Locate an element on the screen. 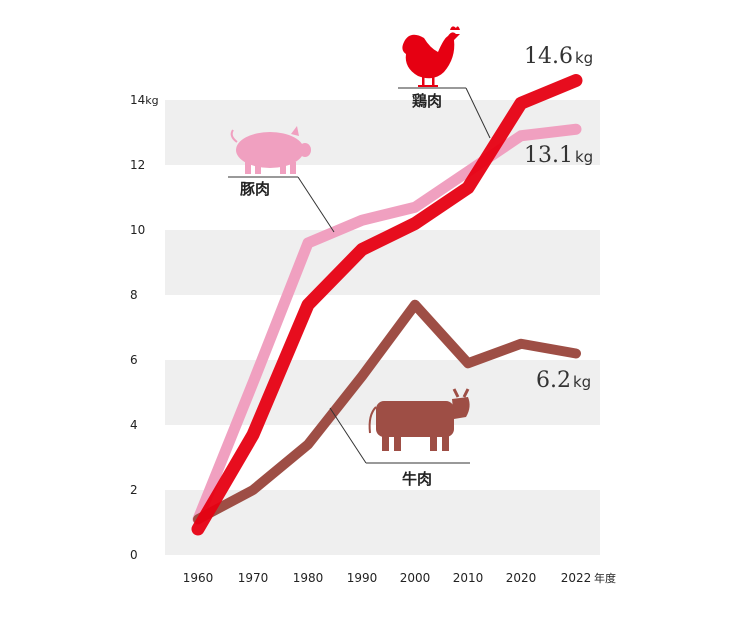 This screenshot has width=744, height=629. end-value-beef: 6.2 kg is located at coordinates (563, 380).